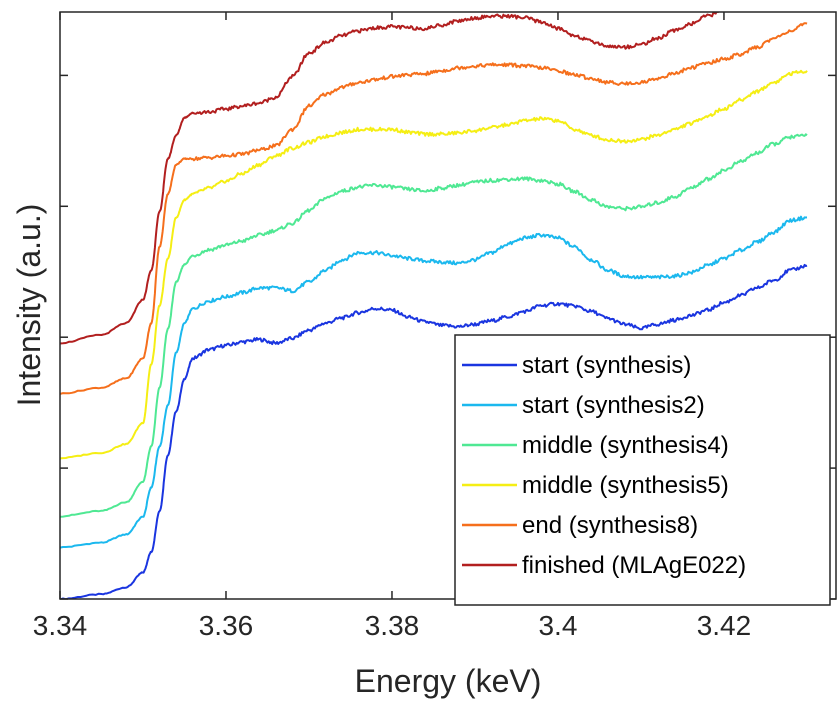  Describe the element at coordinates (226, 625) in the screenshot. I see `x-tick-label: 3.36` at that location.